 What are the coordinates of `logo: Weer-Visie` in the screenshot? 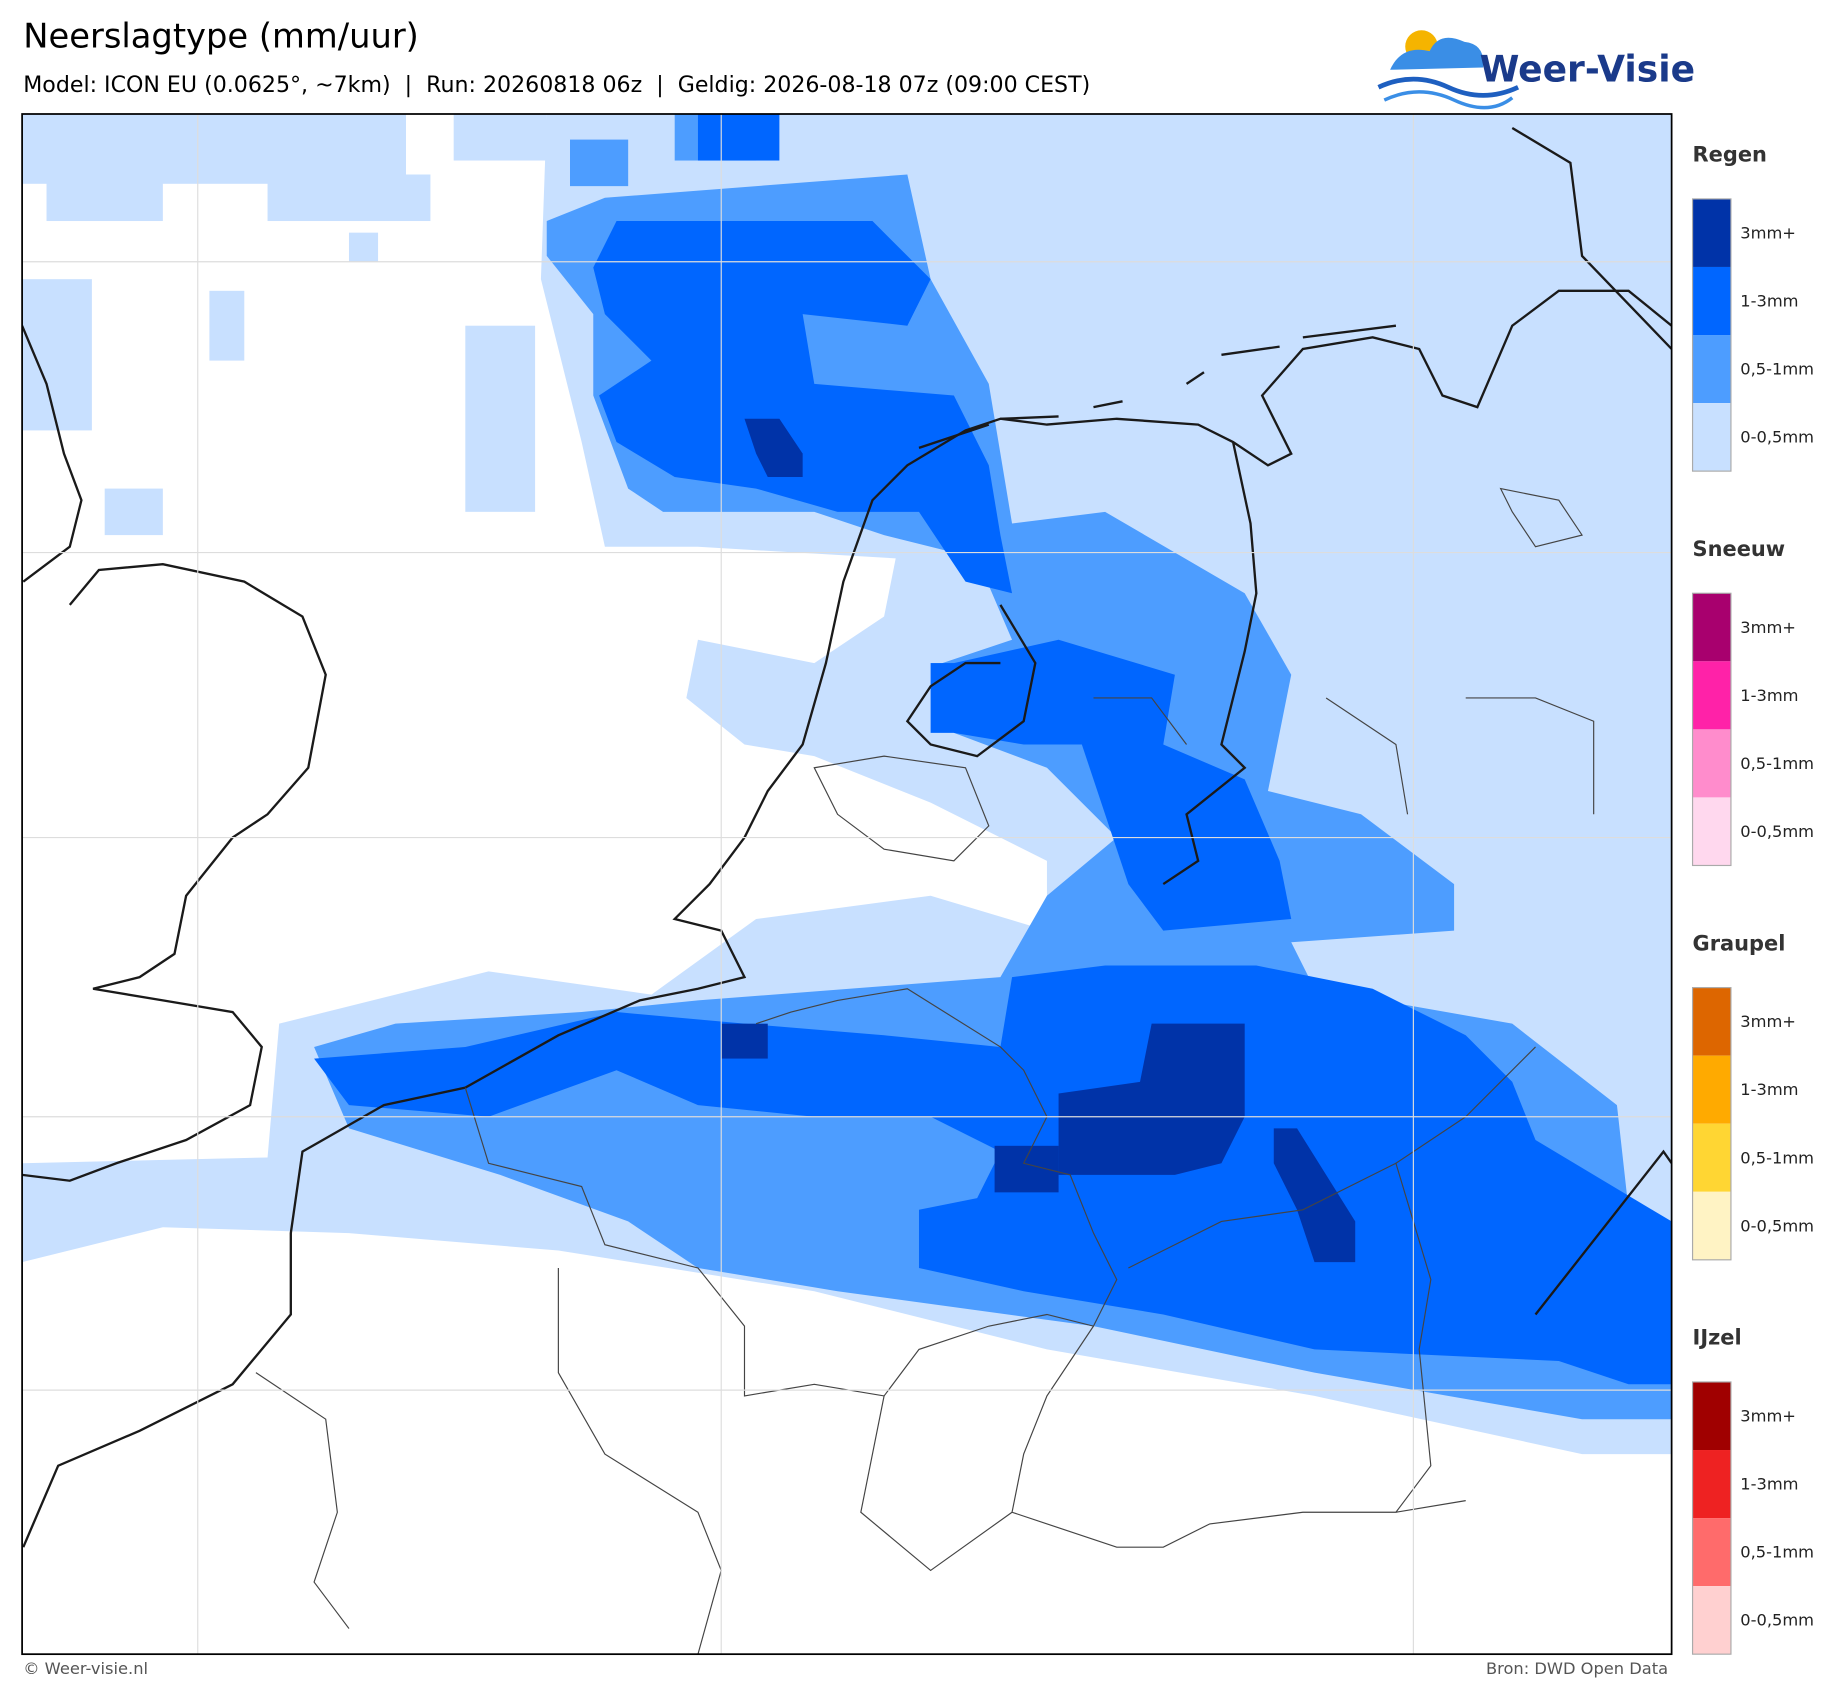 It's located at (1536, 70).